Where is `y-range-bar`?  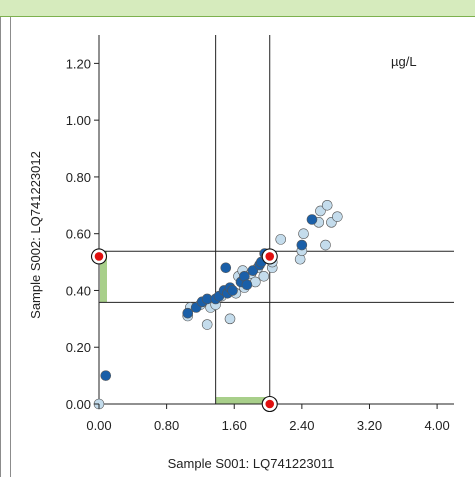 y-range-bar is located at coordinates (103, 277).